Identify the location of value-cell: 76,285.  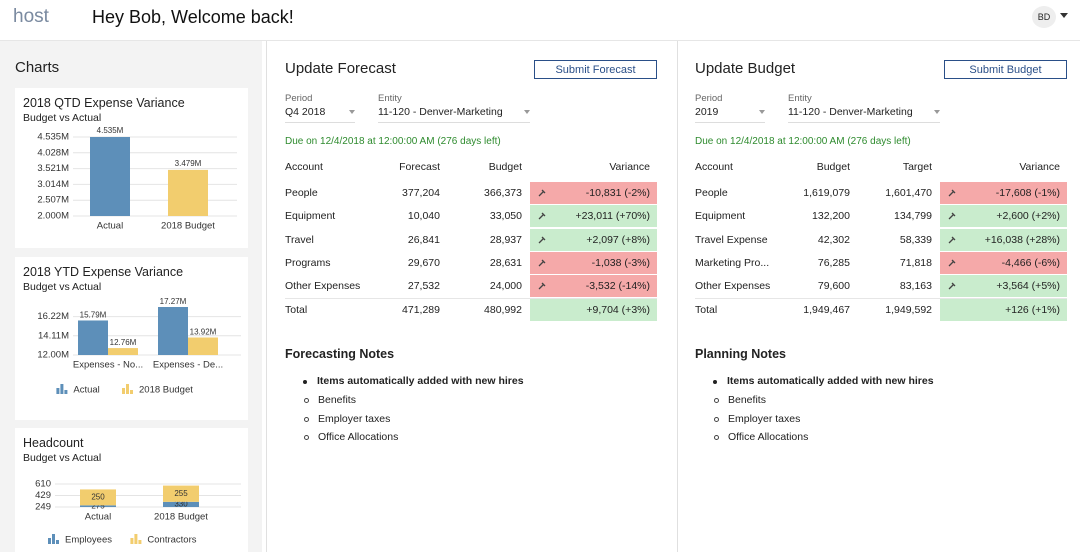
(833, 262).